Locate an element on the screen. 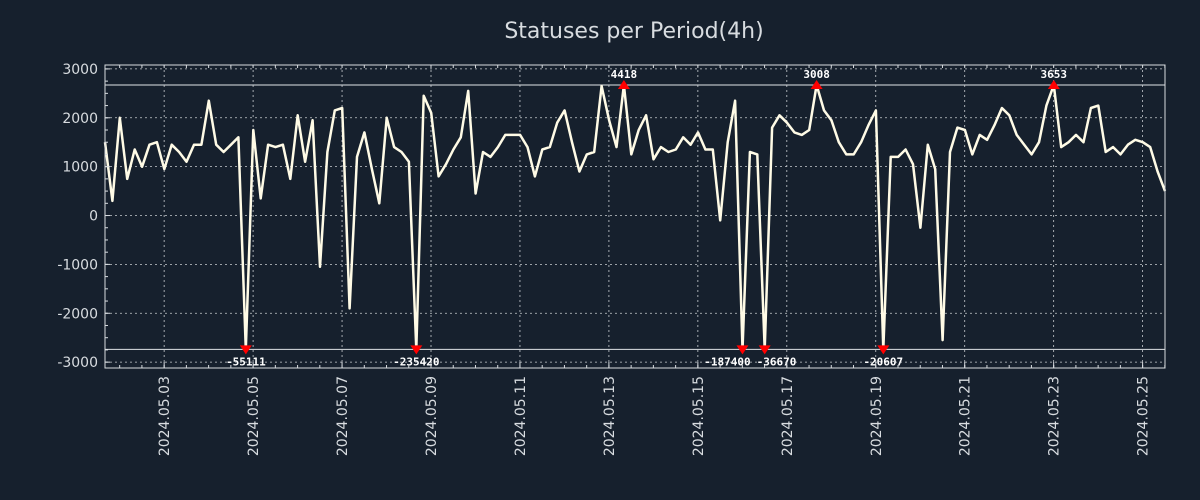  y-tick-label: -1000 is located at coordinates (77, 265).